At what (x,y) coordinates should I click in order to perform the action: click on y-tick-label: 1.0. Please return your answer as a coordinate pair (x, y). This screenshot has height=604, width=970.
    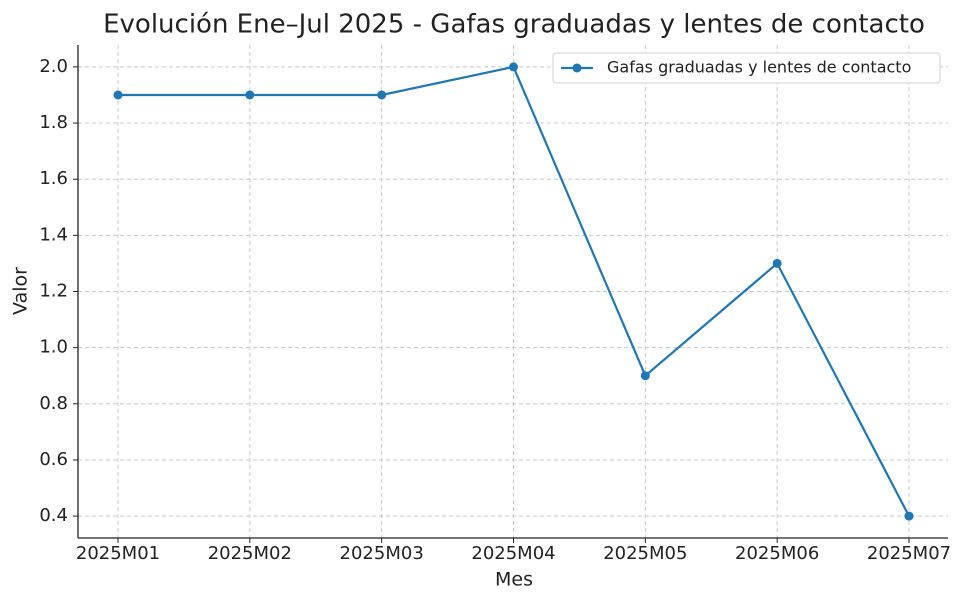
    Looking at the image, I should click on (53, 347).